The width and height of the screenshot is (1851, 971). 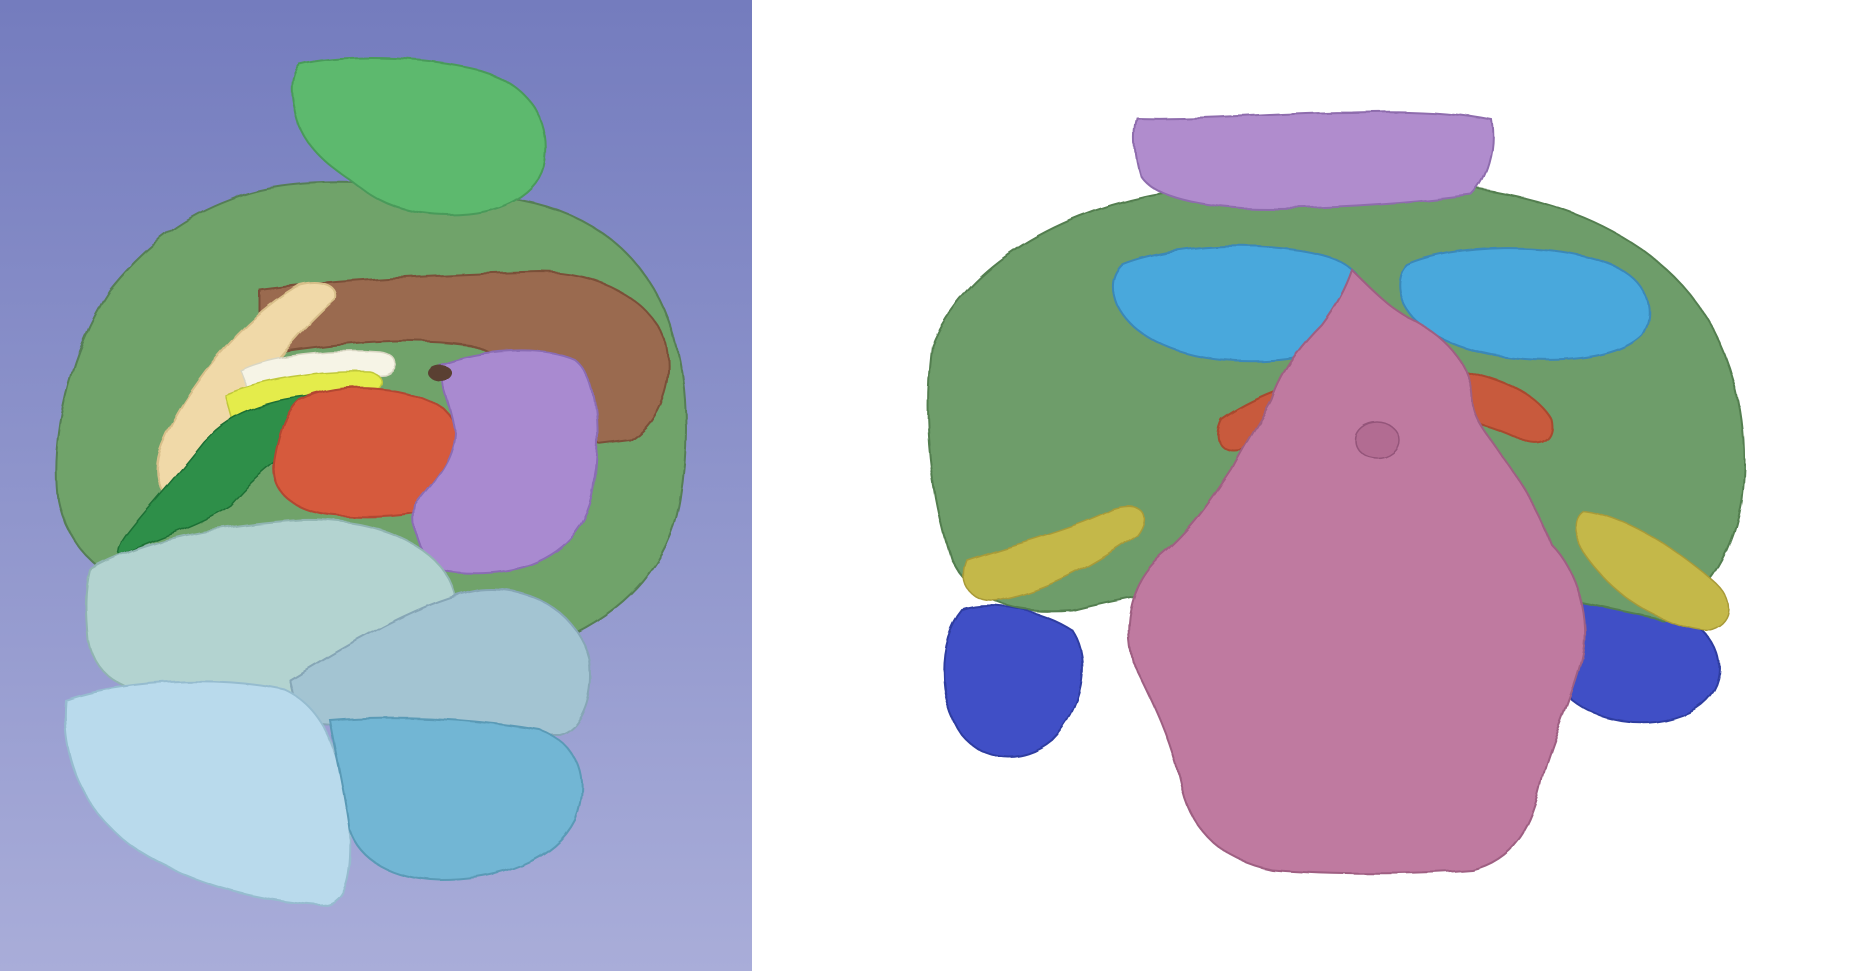 I want to click on right-yellow-edge-left, so click(x=1054, y=554).